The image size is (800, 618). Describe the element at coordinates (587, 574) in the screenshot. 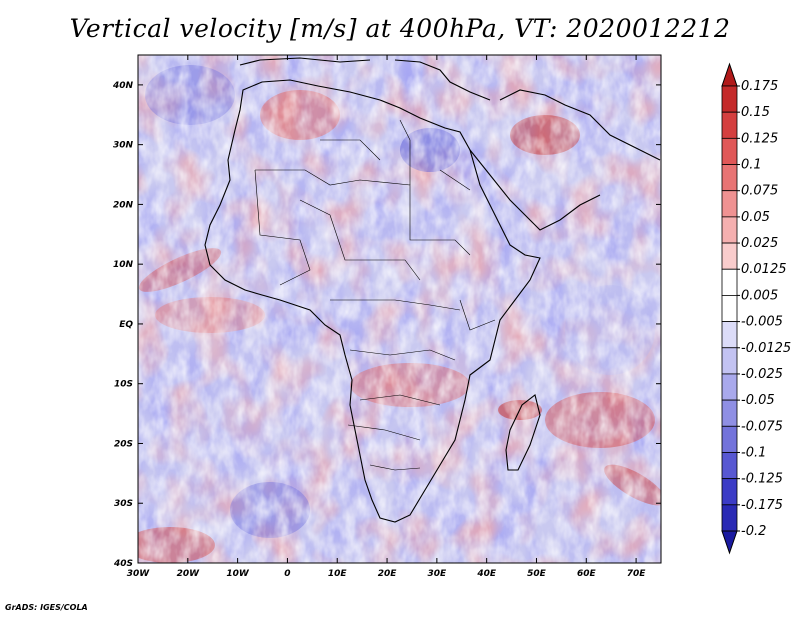

I see `lon-tick-label: 60E` at that location.